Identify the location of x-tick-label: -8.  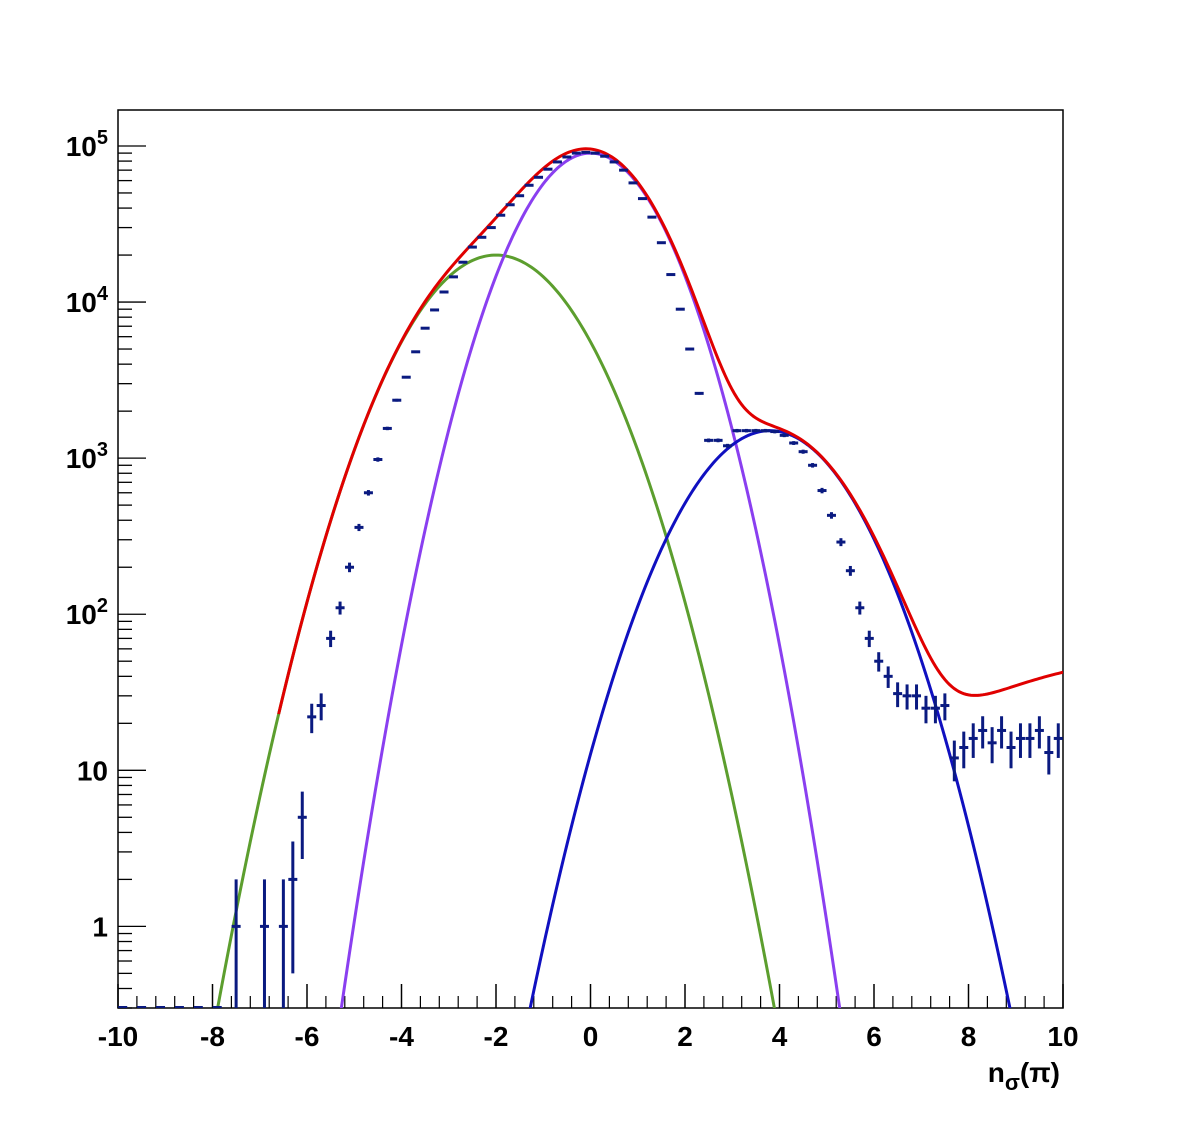
(212, 1036).